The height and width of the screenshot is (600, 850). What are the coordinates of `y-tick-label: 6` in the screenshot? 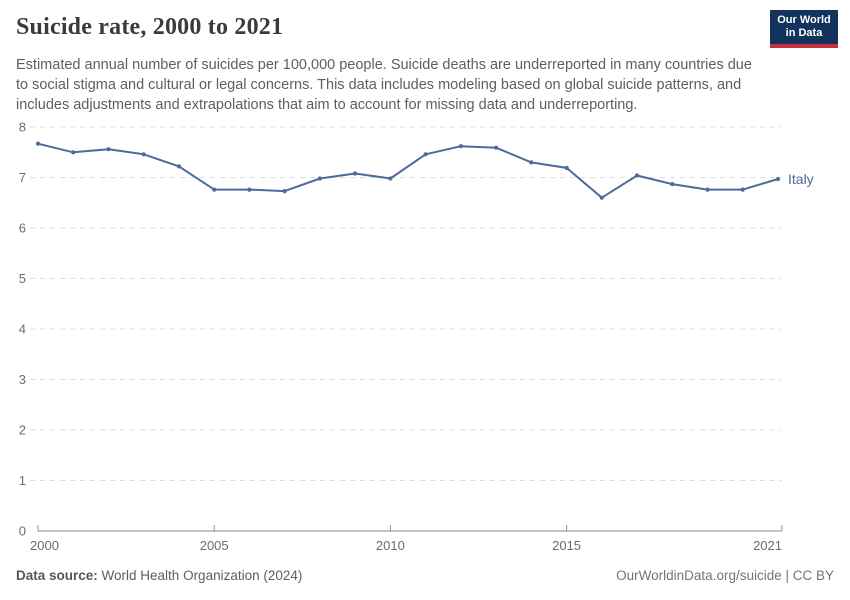 It's located at (22, 228).